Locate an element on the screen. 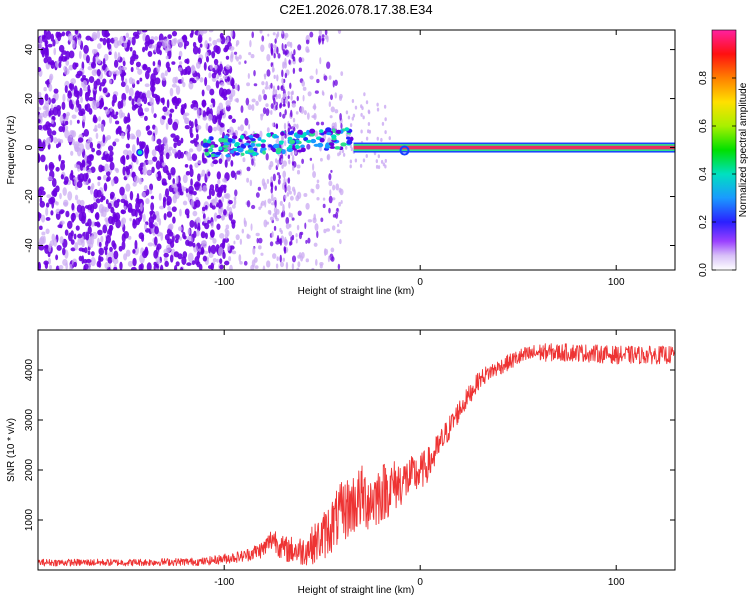 The width and height of the screenshot is (750, 600). colorbar-tick-label: 0.4 is located at coordinates (703, 174).